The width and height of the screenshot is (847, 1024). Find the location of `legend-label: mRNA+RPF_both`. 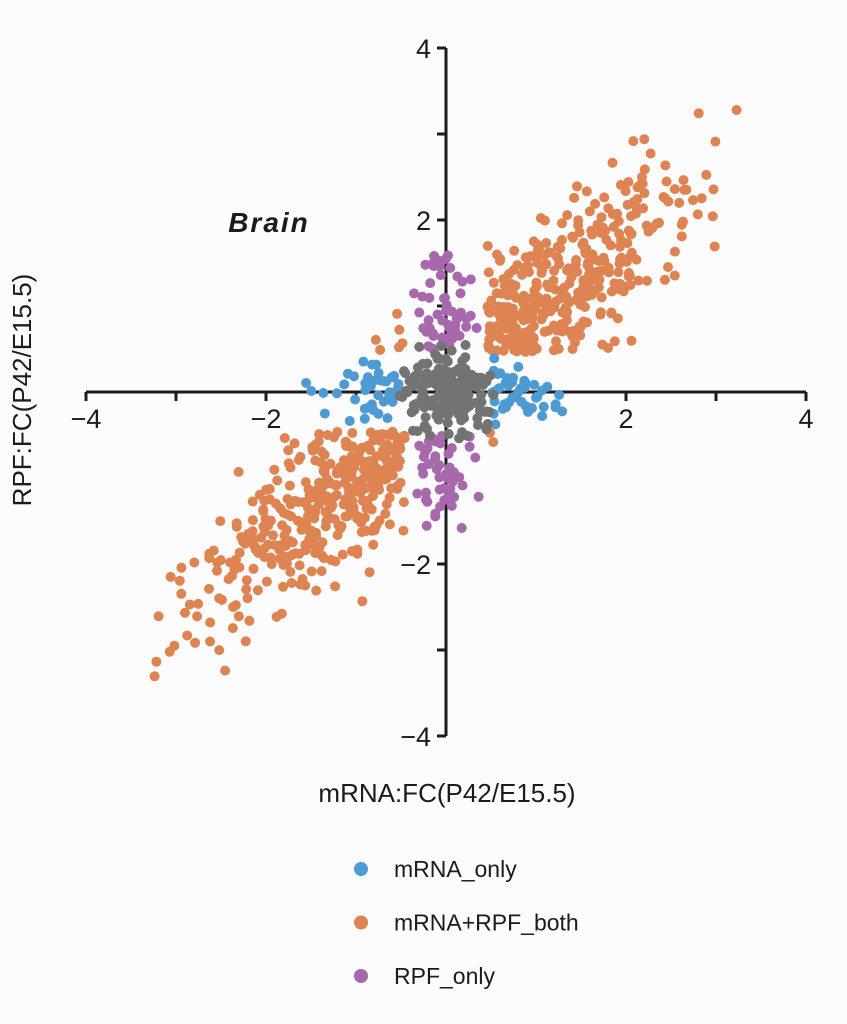

legend-label: mRNA+RPF_both is located at coordinates (486, 923).